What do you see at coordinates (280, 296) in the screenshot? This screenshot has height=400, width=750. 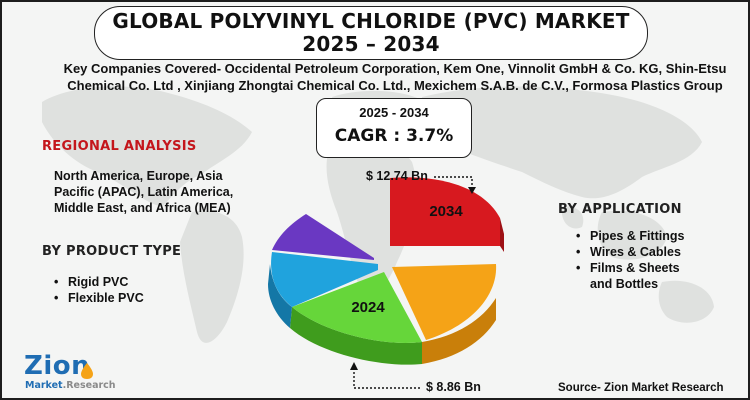 I see `pie-blue-side` at bounding box center [280, 296].